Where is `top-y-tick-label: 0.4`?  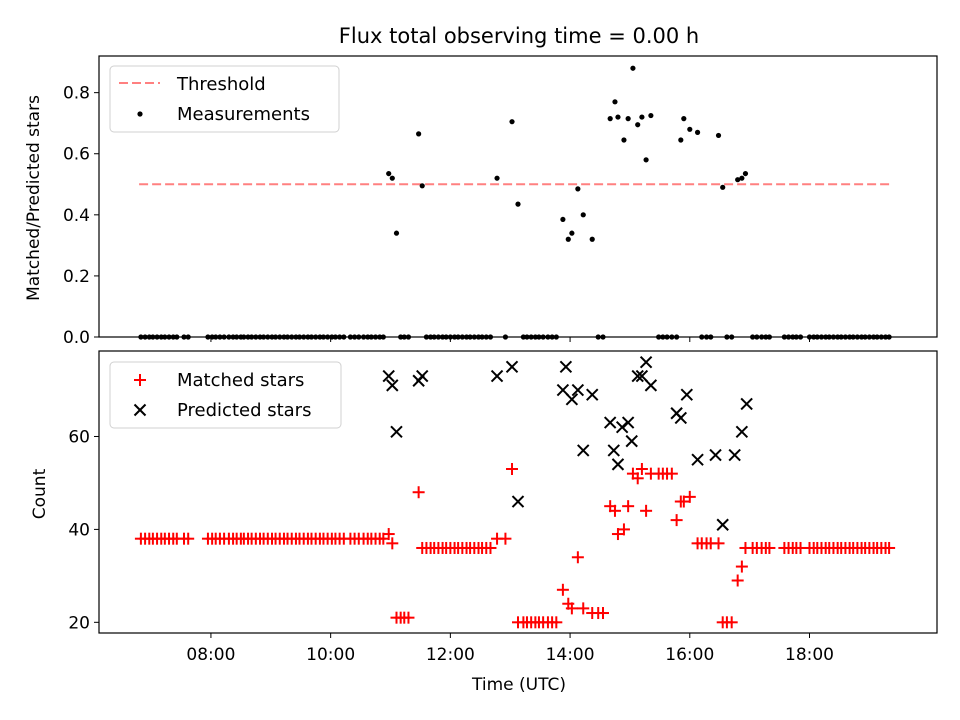
top-y-tick-label: 0.4 is located at coordinates (76, 216).